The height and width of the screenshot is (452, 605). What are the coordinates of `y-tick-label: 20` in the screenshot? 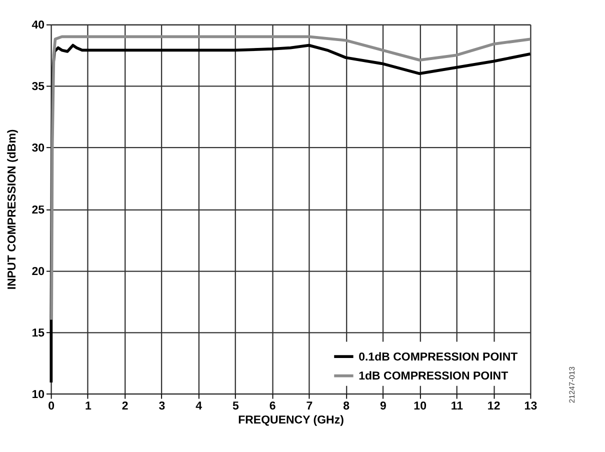 It's located at (38, 272).